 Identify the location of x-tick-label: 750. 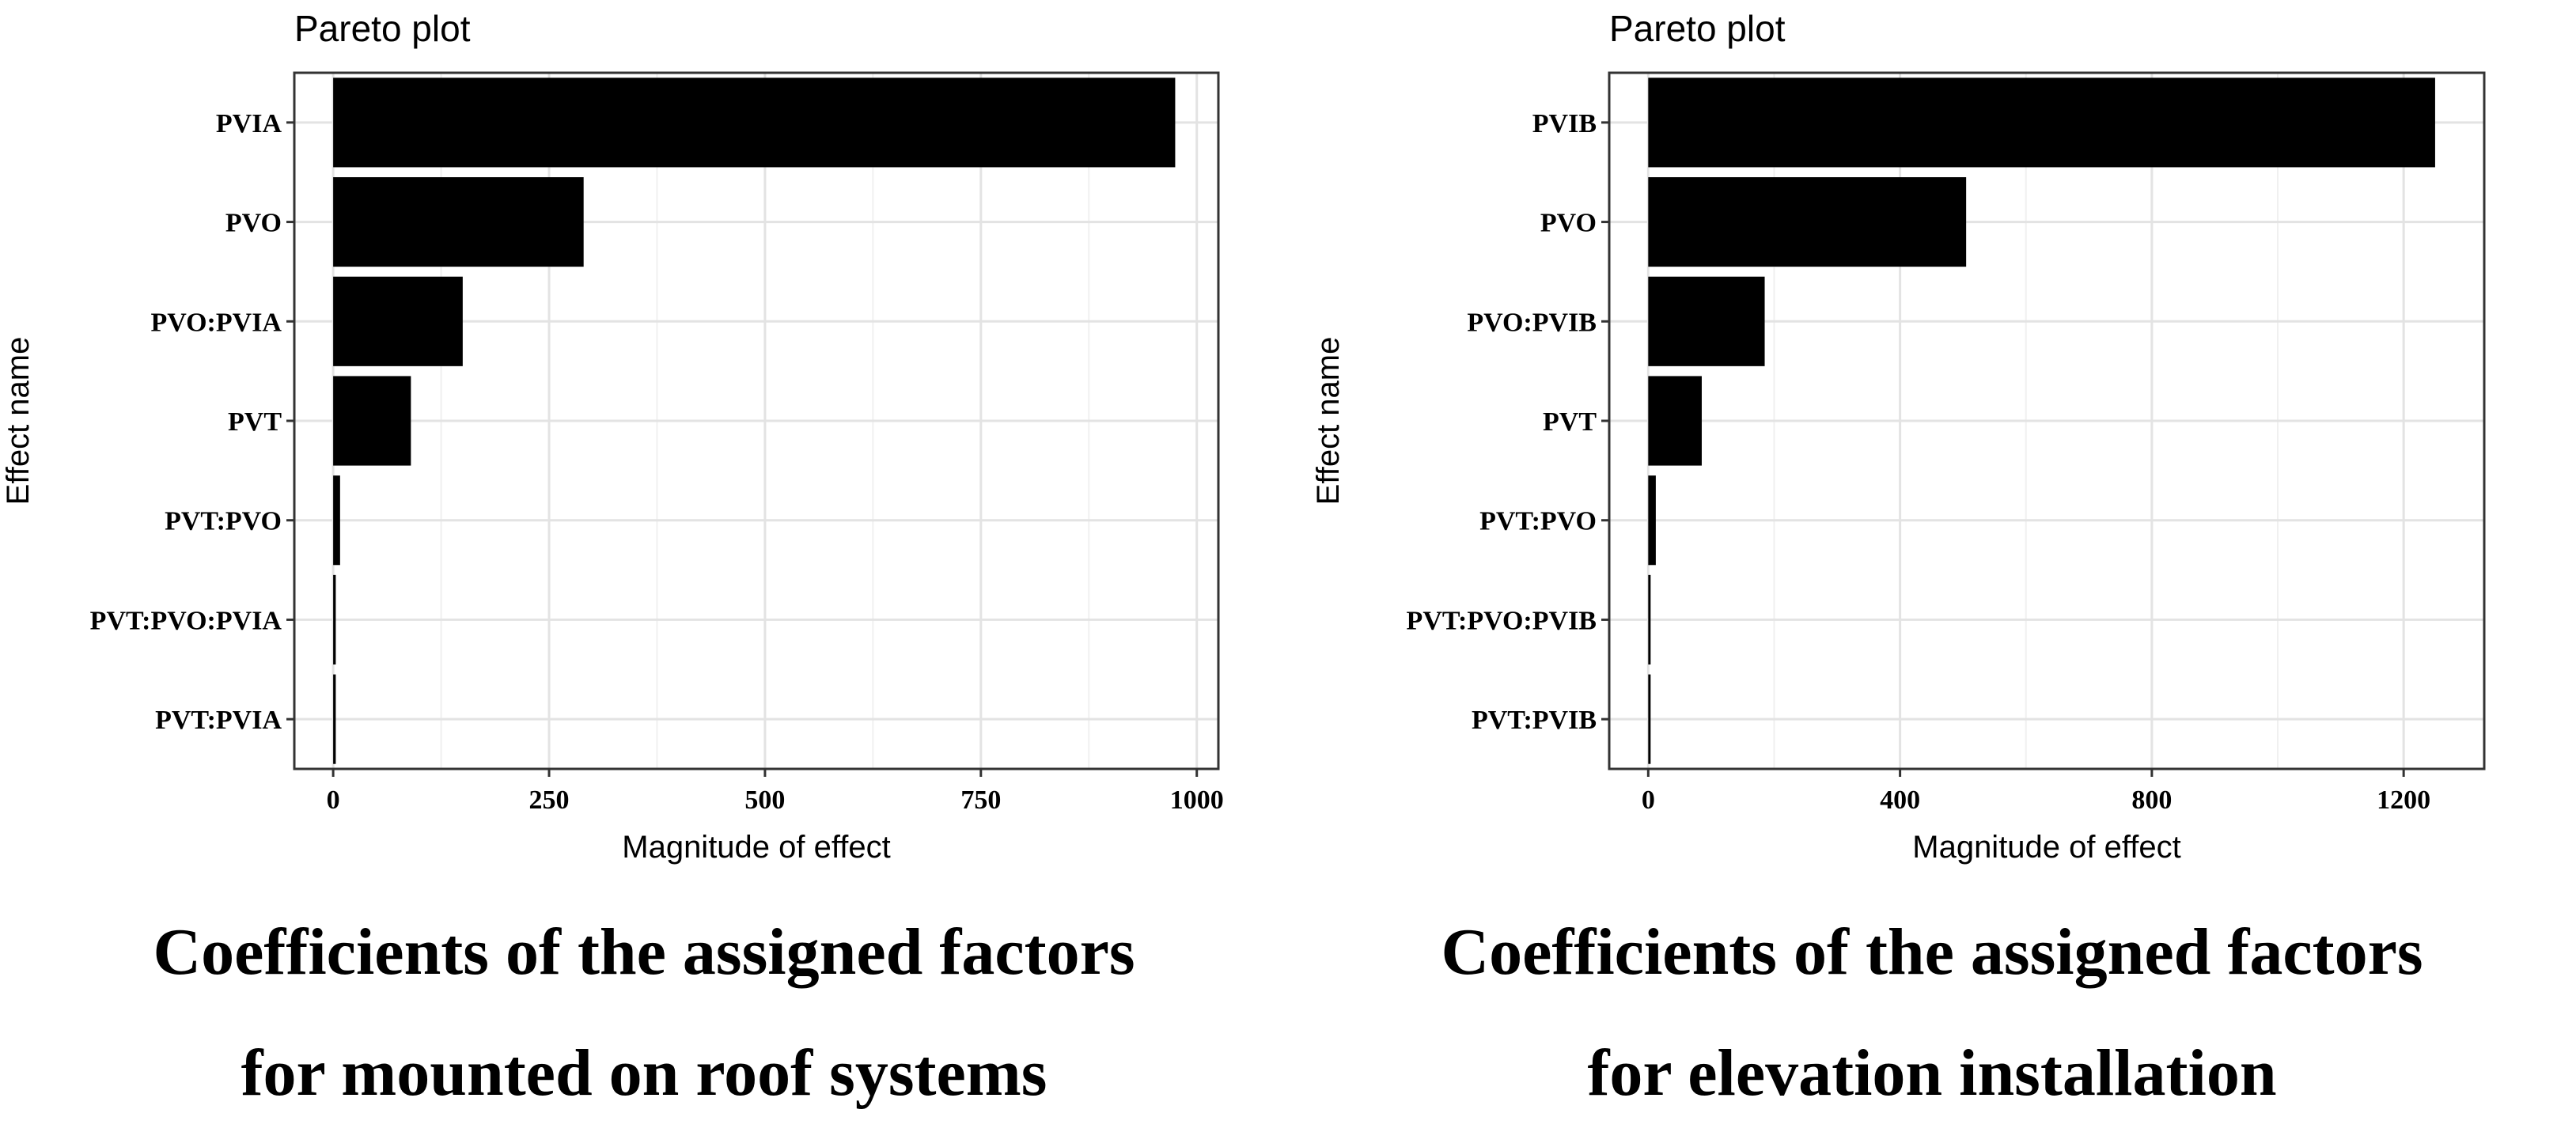
(980, 800).